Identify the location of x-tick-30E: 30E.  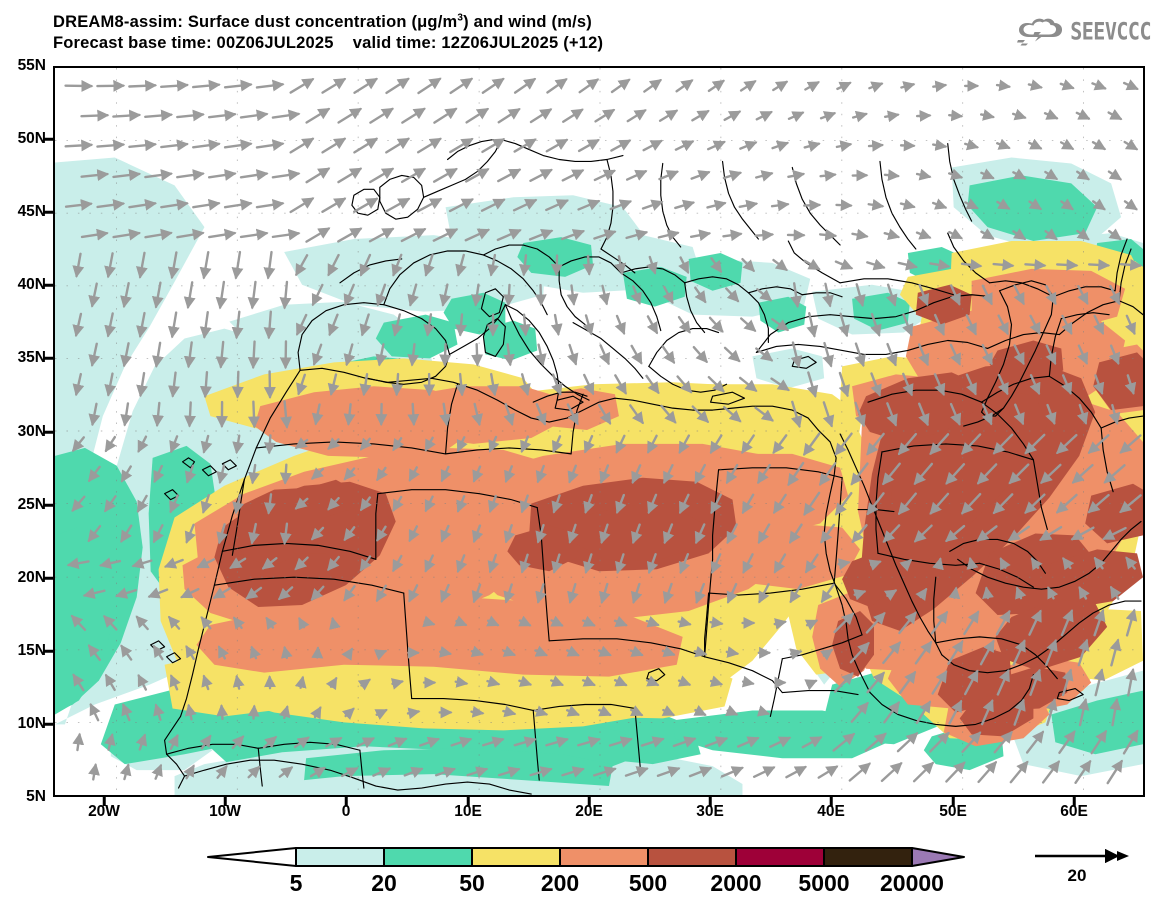
(710, 811).